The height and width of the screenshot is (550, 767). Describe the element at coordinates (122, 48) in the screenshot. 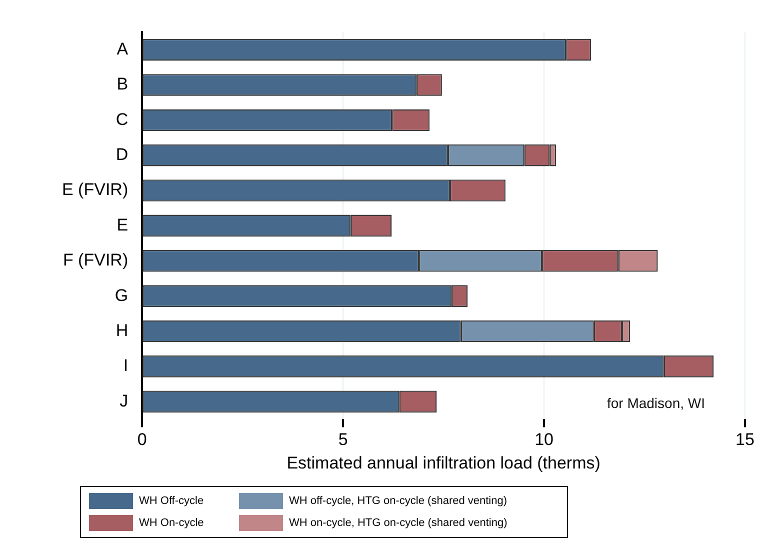

I see `y-tick-label: A` at that location.